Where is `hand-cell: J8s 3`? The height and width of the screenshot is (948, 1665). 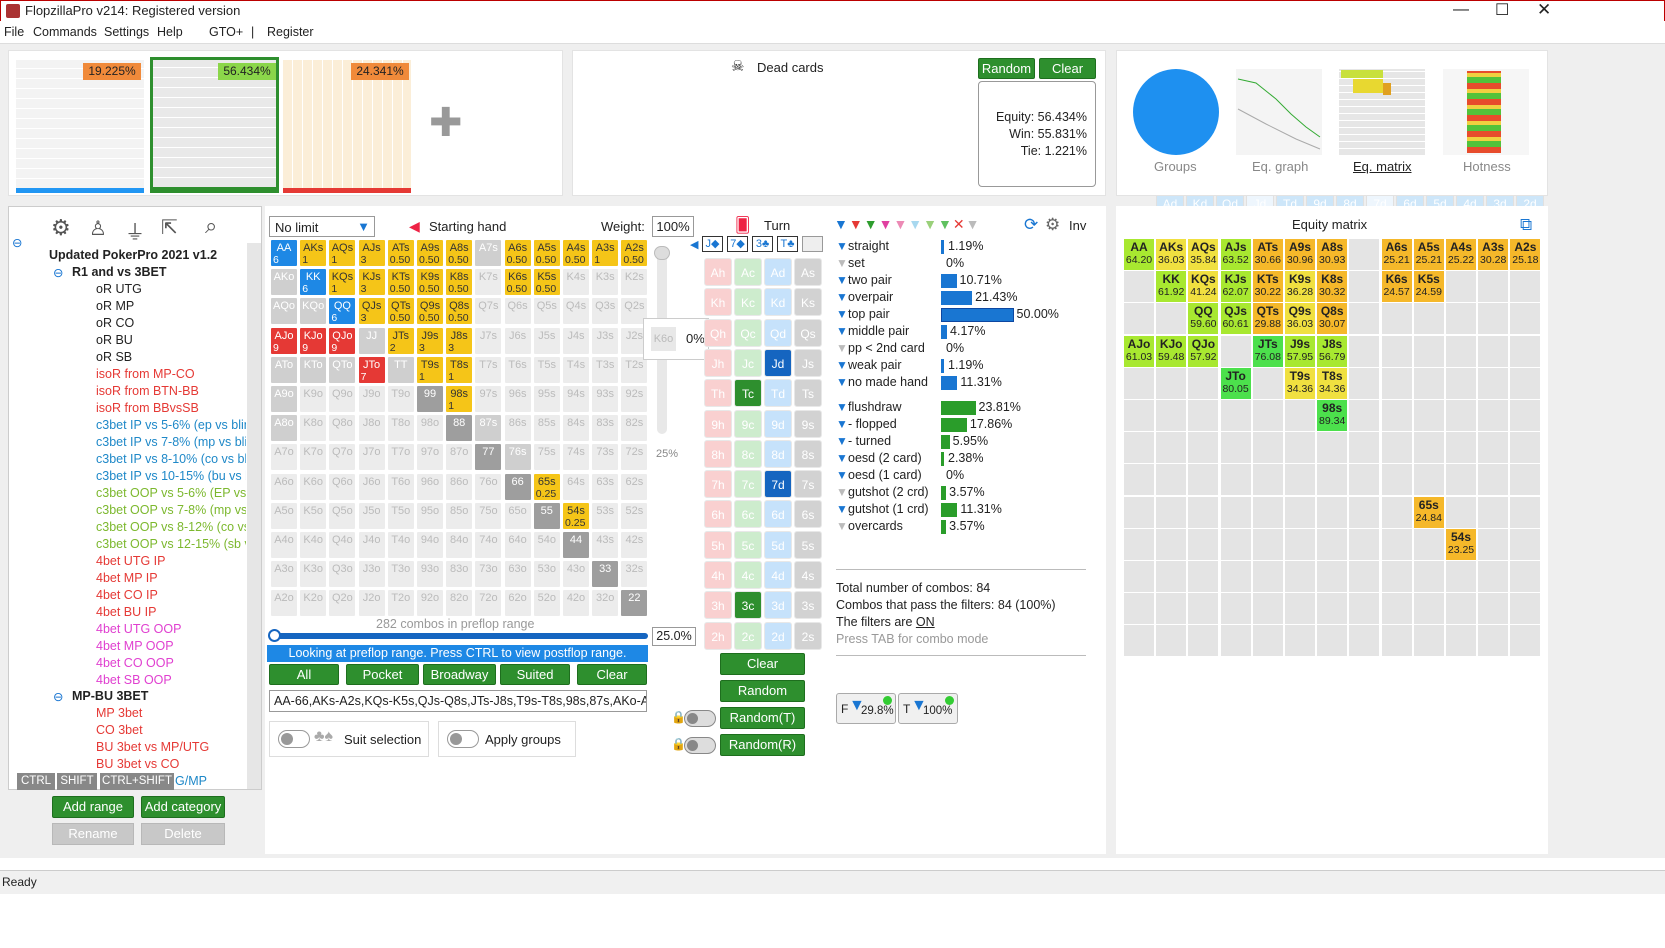
hand-cell: J8s 3 is located at coordinates (459, 340).